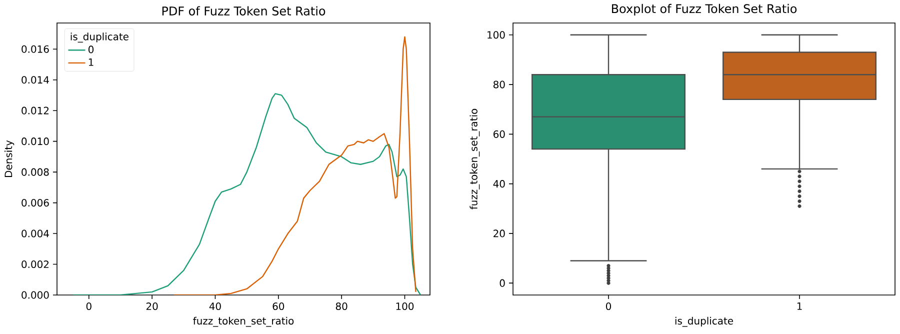  What do you see at coordinates (496, 35) in the screenshot?
I see `y-tick-label: 100` at bounding box center [496, 35].